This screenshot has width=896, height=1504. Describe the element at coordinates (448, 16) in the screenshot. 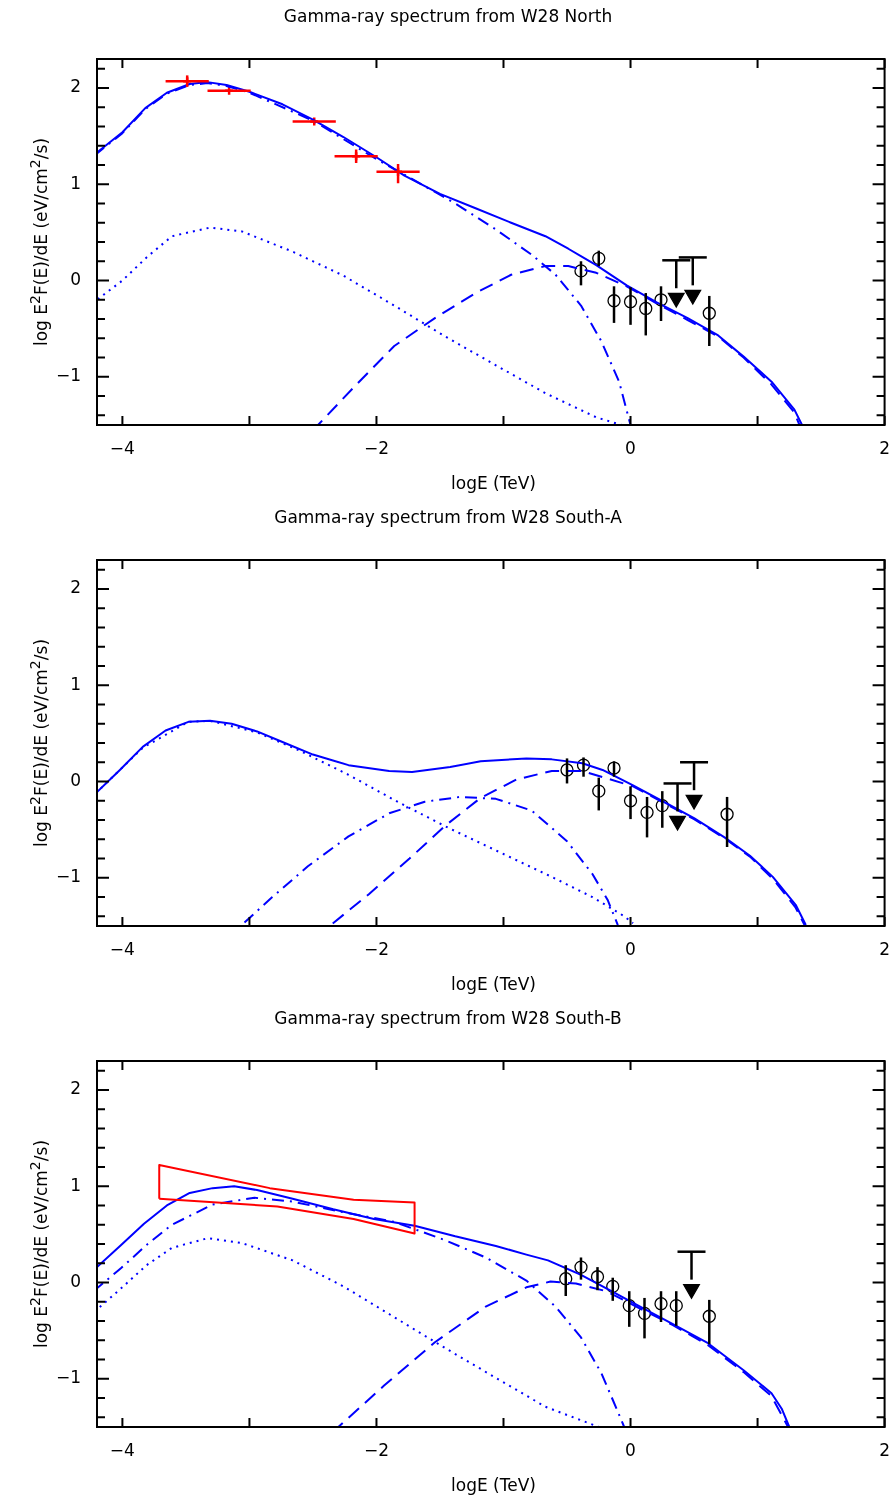

I see `chart-title: Gamma-ray spectrum from W28 North` at that location.